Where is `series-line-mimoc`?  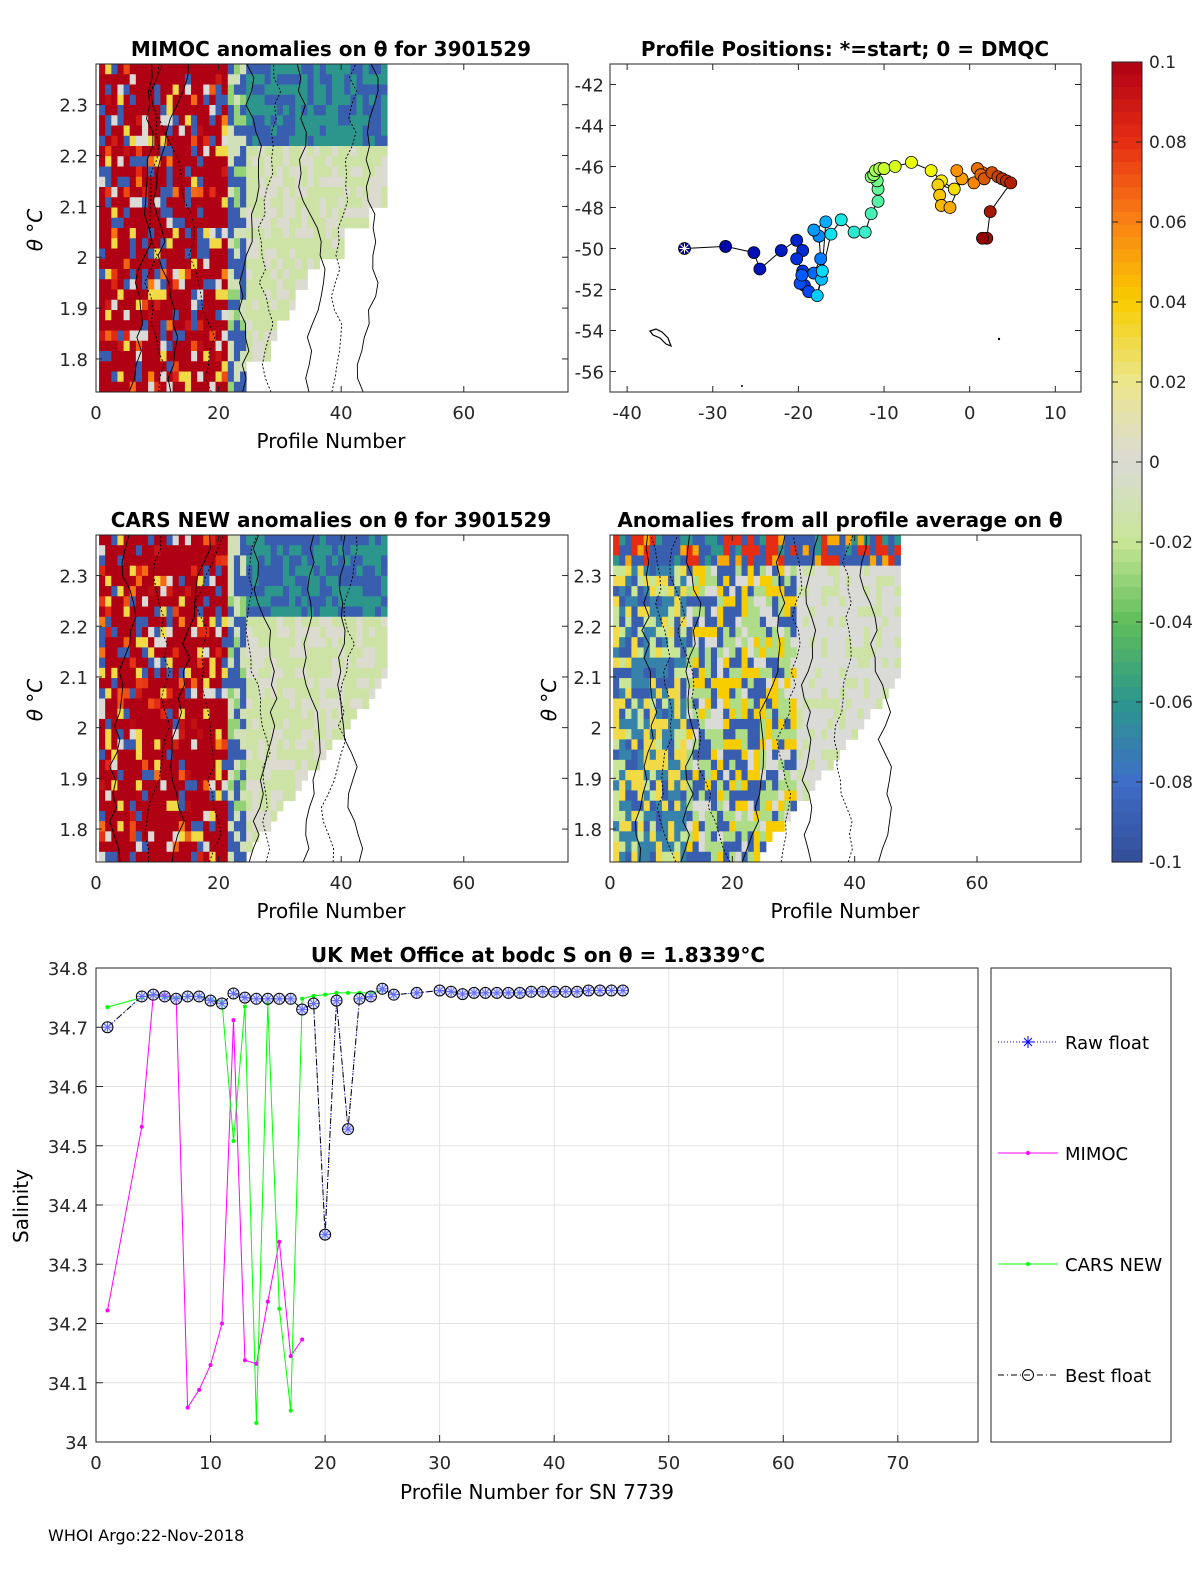
series-line-mimoc is located at coordinates (205, 1202).